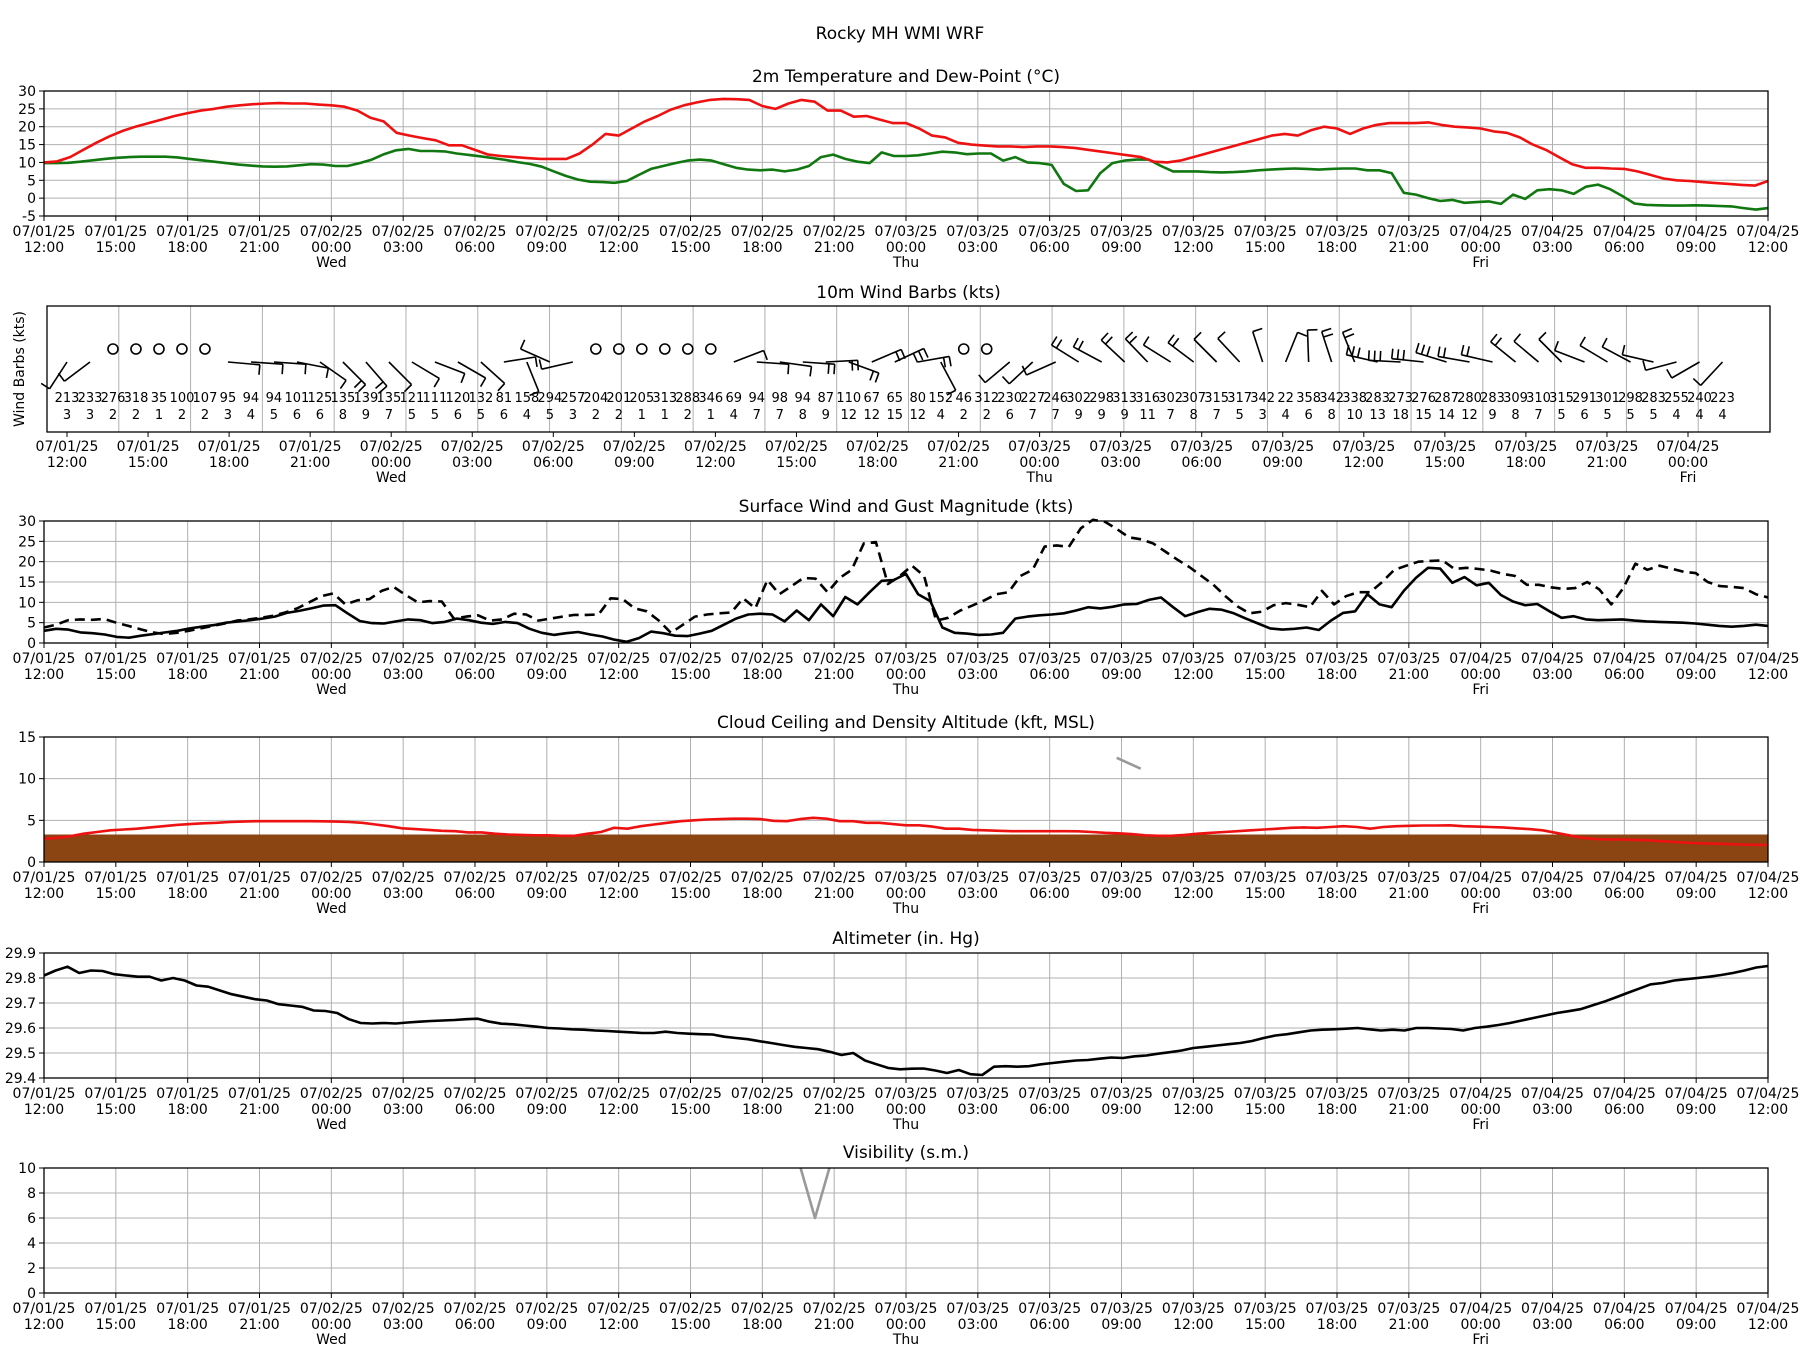  I want to click on barb-direction-label: 158, so click(526, 398).